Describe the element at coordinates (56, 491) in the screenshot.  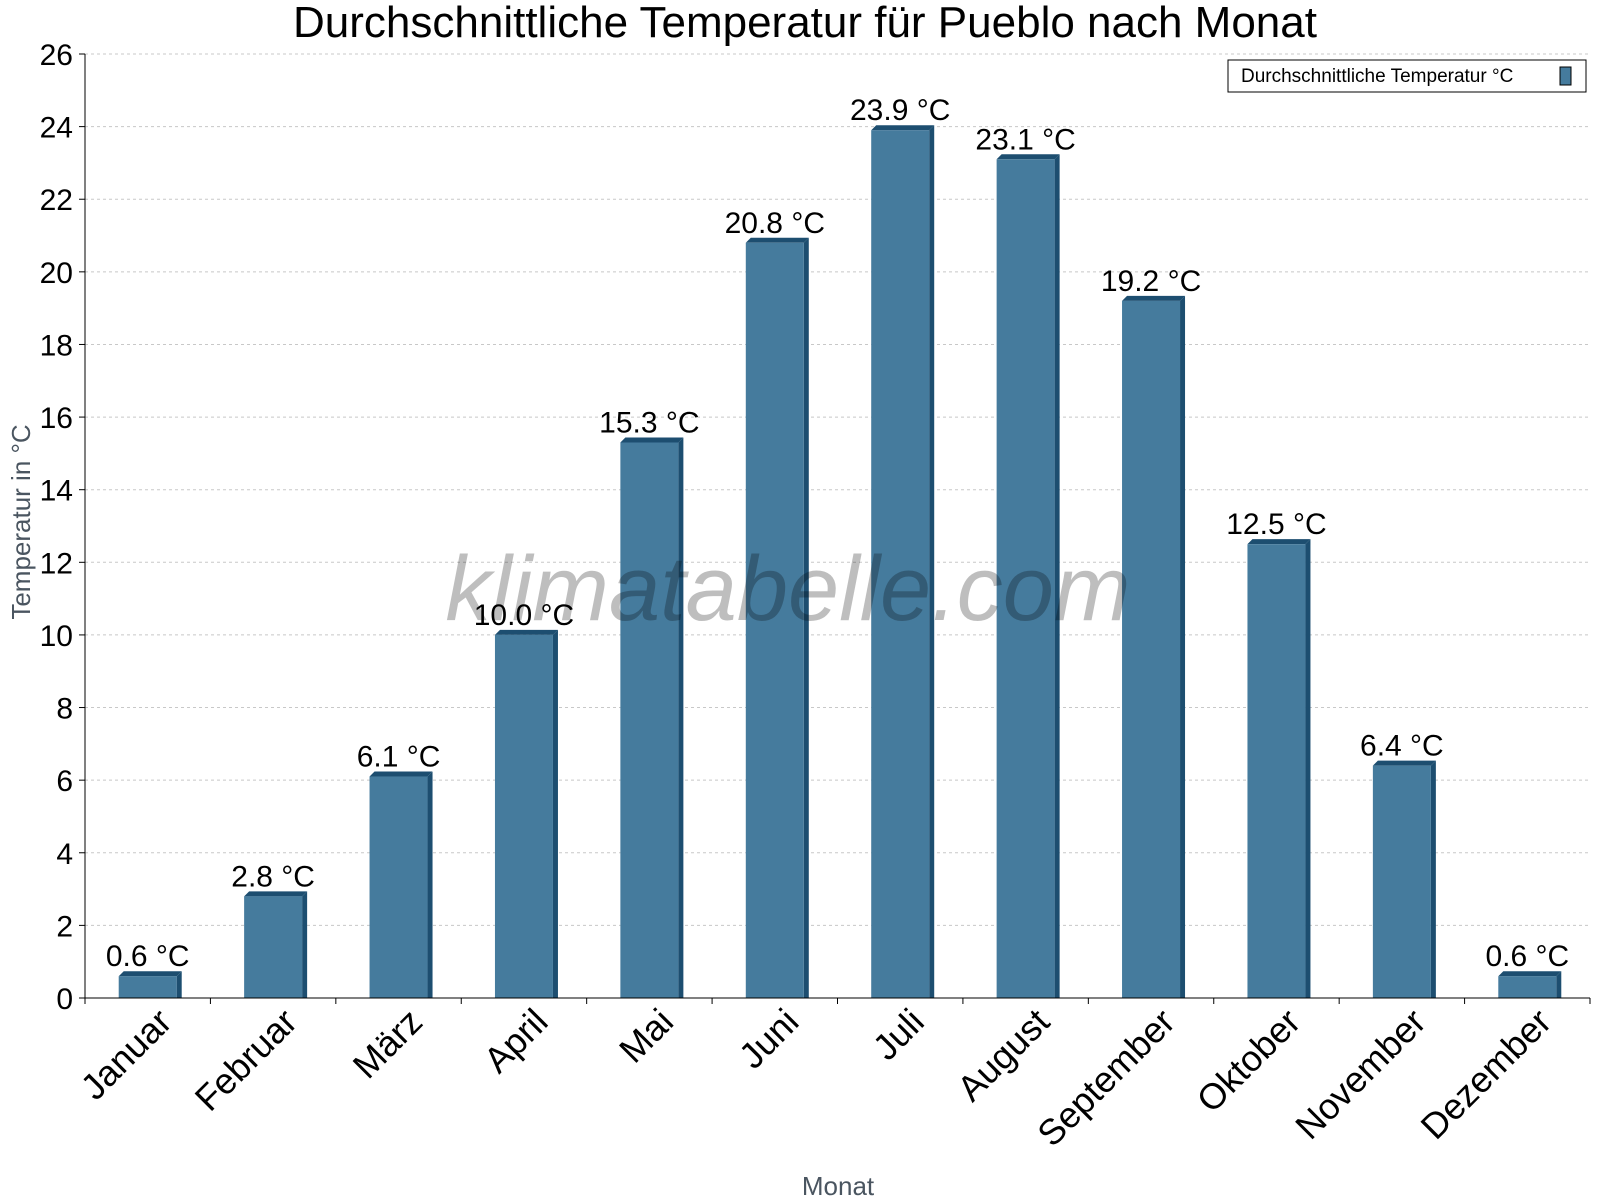
I see `y-tick-label: 14` at that location.